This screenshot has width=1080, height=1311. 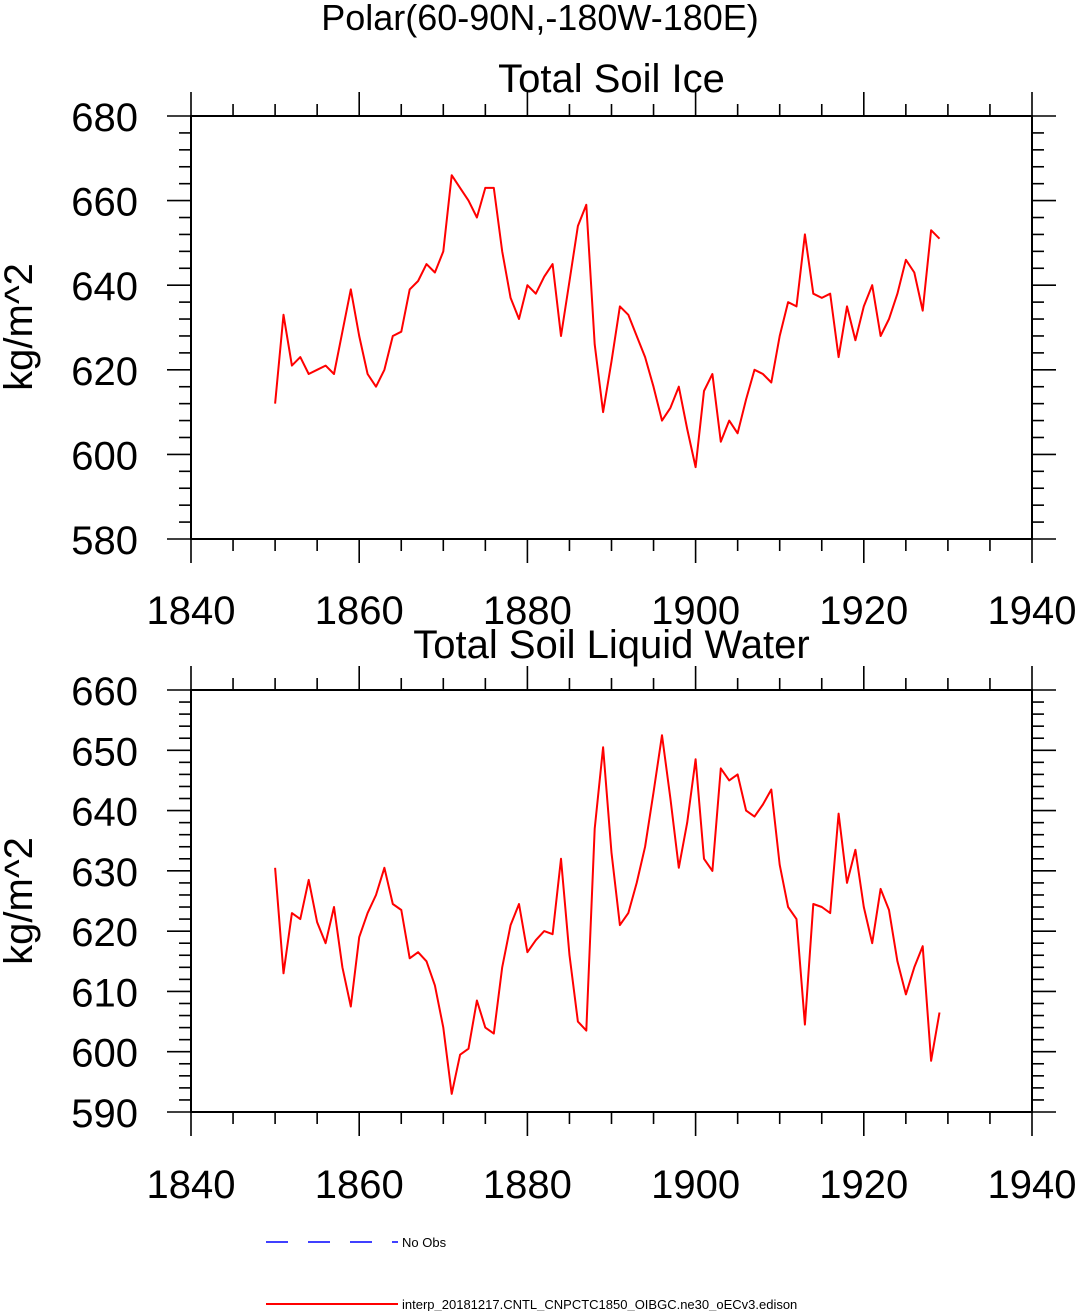 What do you see at coordinates (611, 79) in the screenshot?
I see `chart-title: Total Soil Ice` at bounding box center [611, 79].